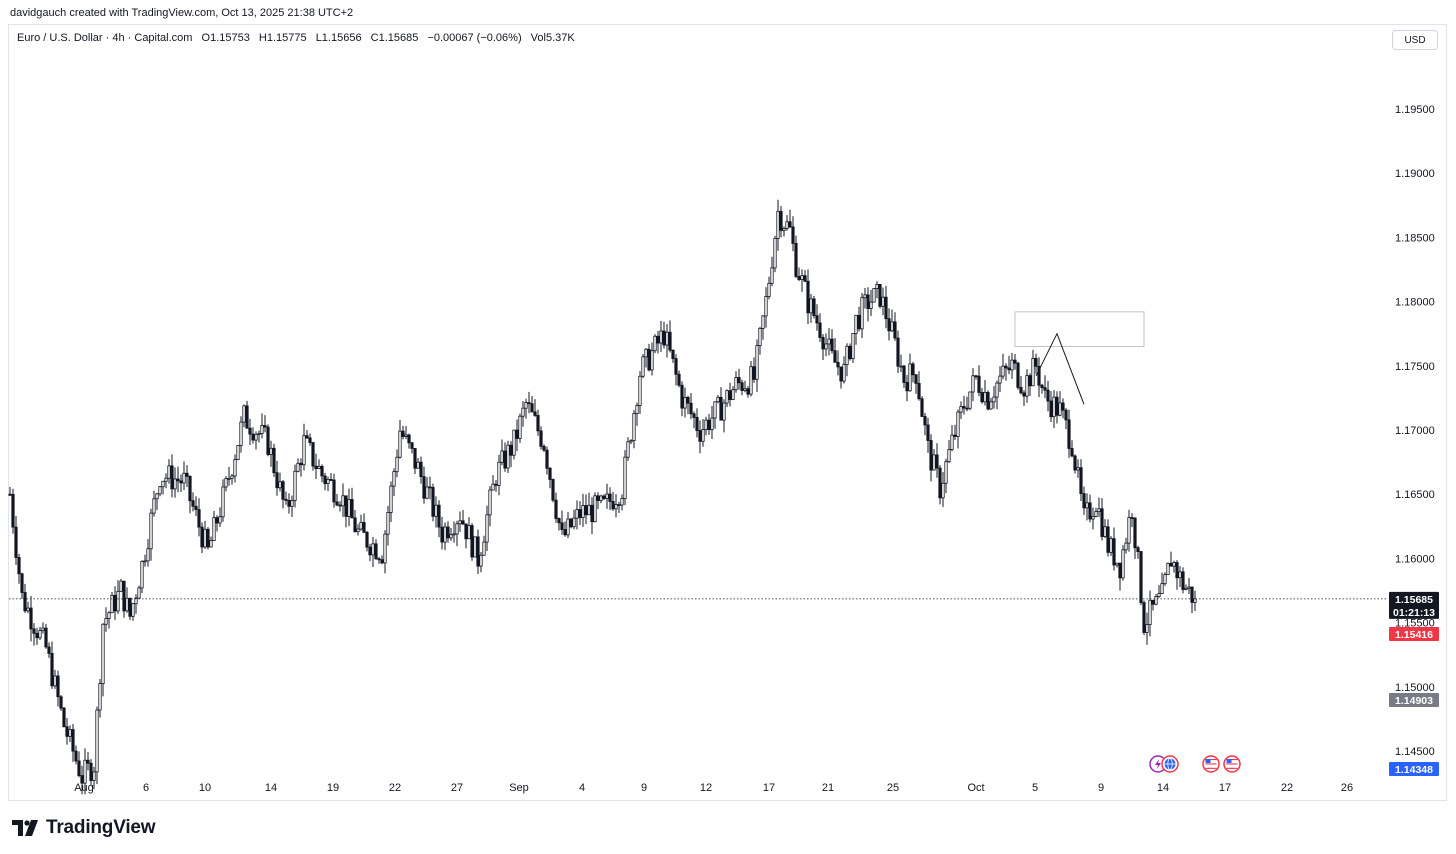 The height and width of the screenshot is (854, 1456). I want to click on legend-symbol: Euro / U.S. Dollar · 4h · Capital.com, so click(105, 38).